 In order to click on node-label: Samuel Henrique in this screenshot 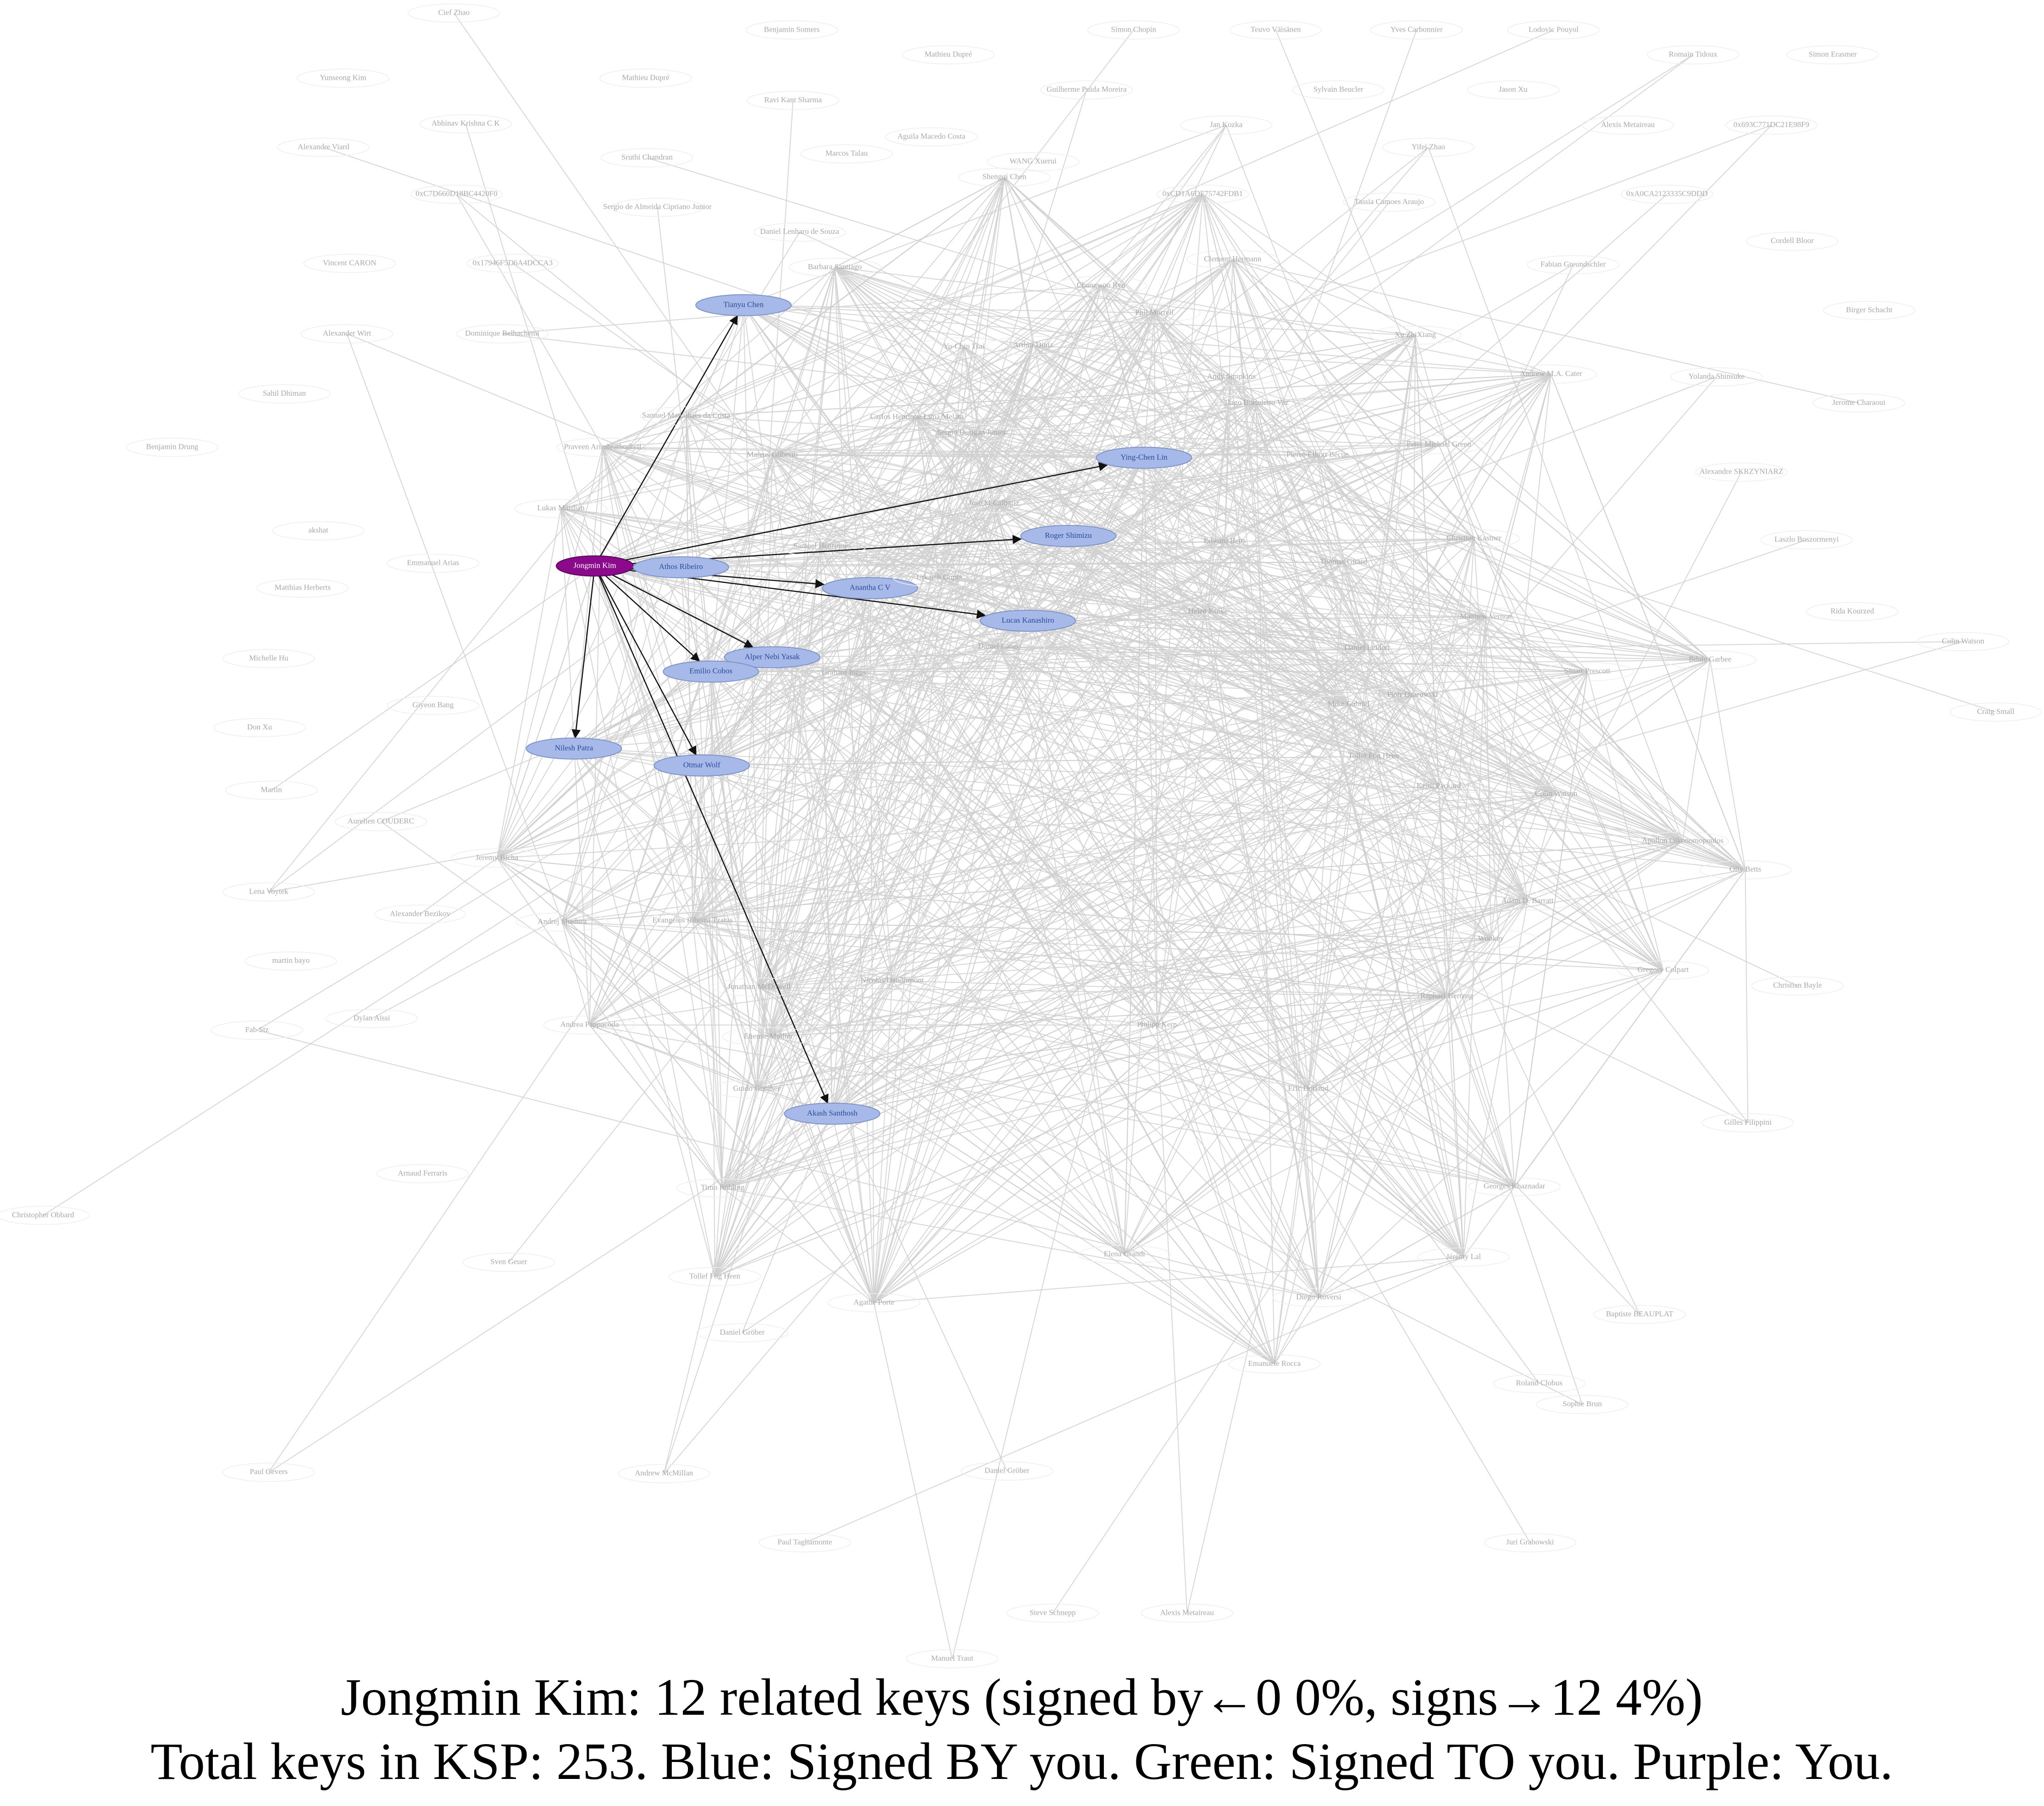, I will do `click(821, 545)`.